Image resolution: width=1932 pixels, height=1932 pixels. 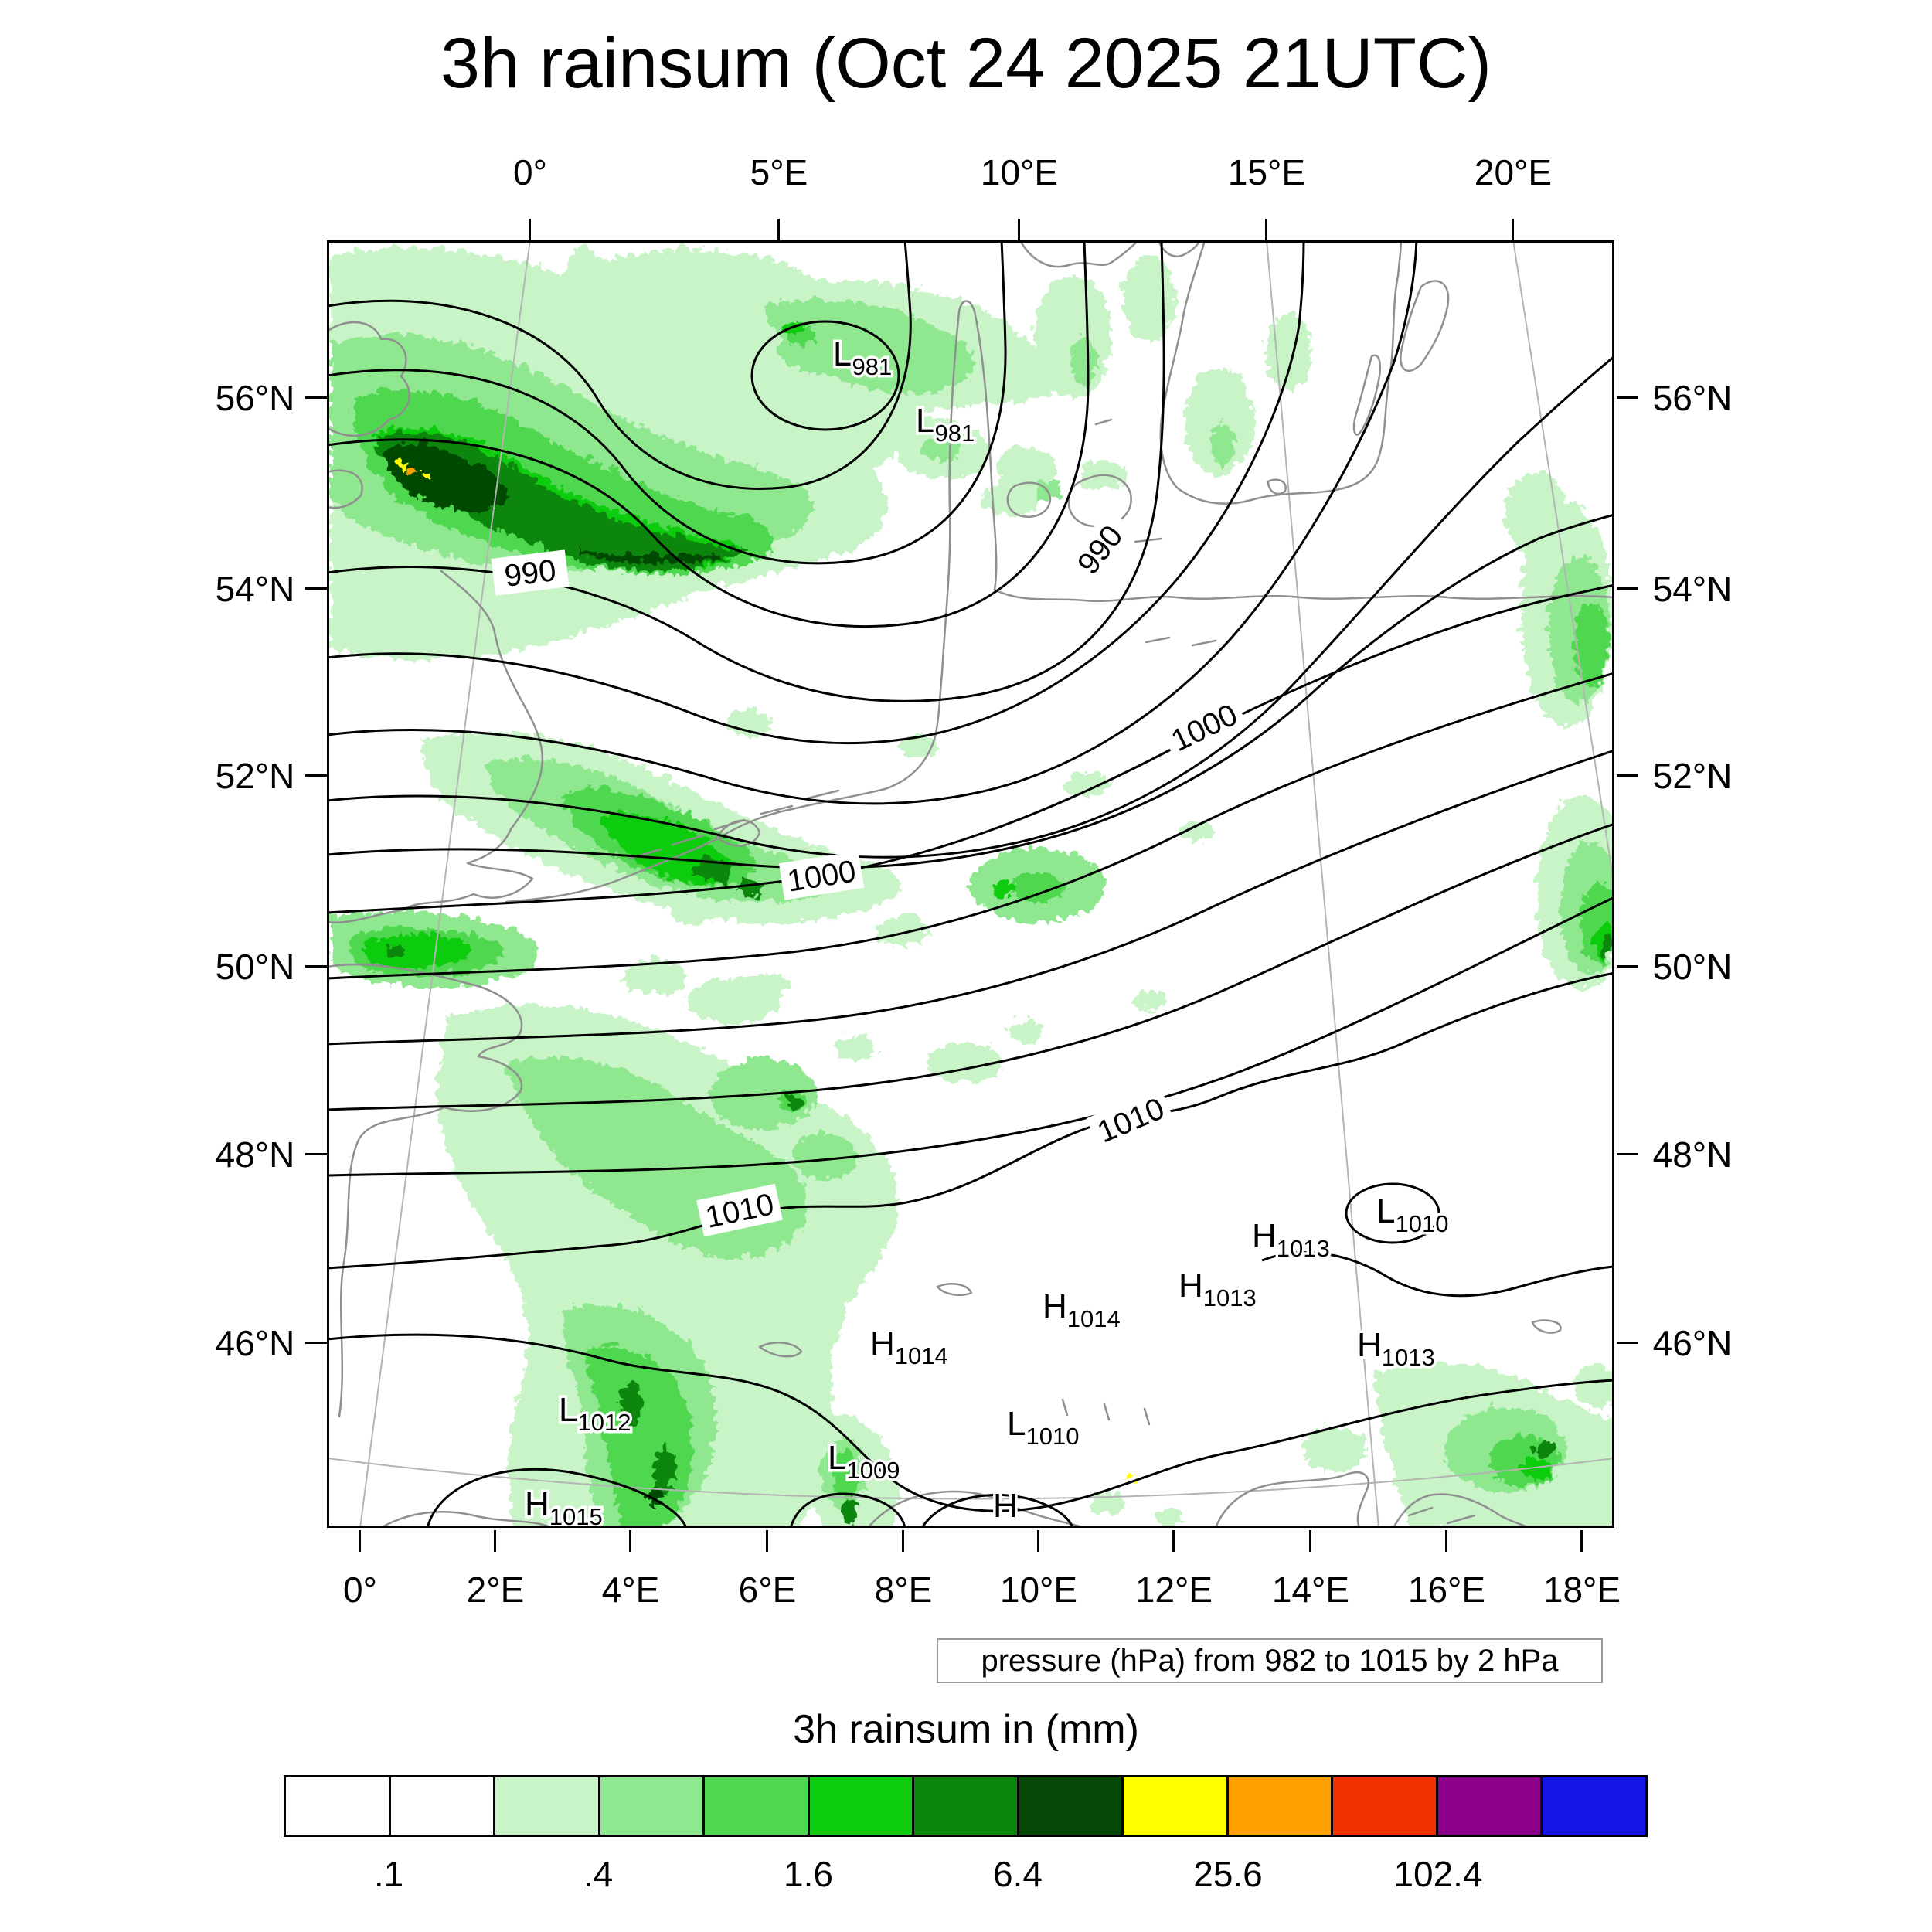 What do you see at coordinates (599, 1874) in the screenshot?
I see `colorbar-tick-label: .4` at bounding box center [599, 1874].